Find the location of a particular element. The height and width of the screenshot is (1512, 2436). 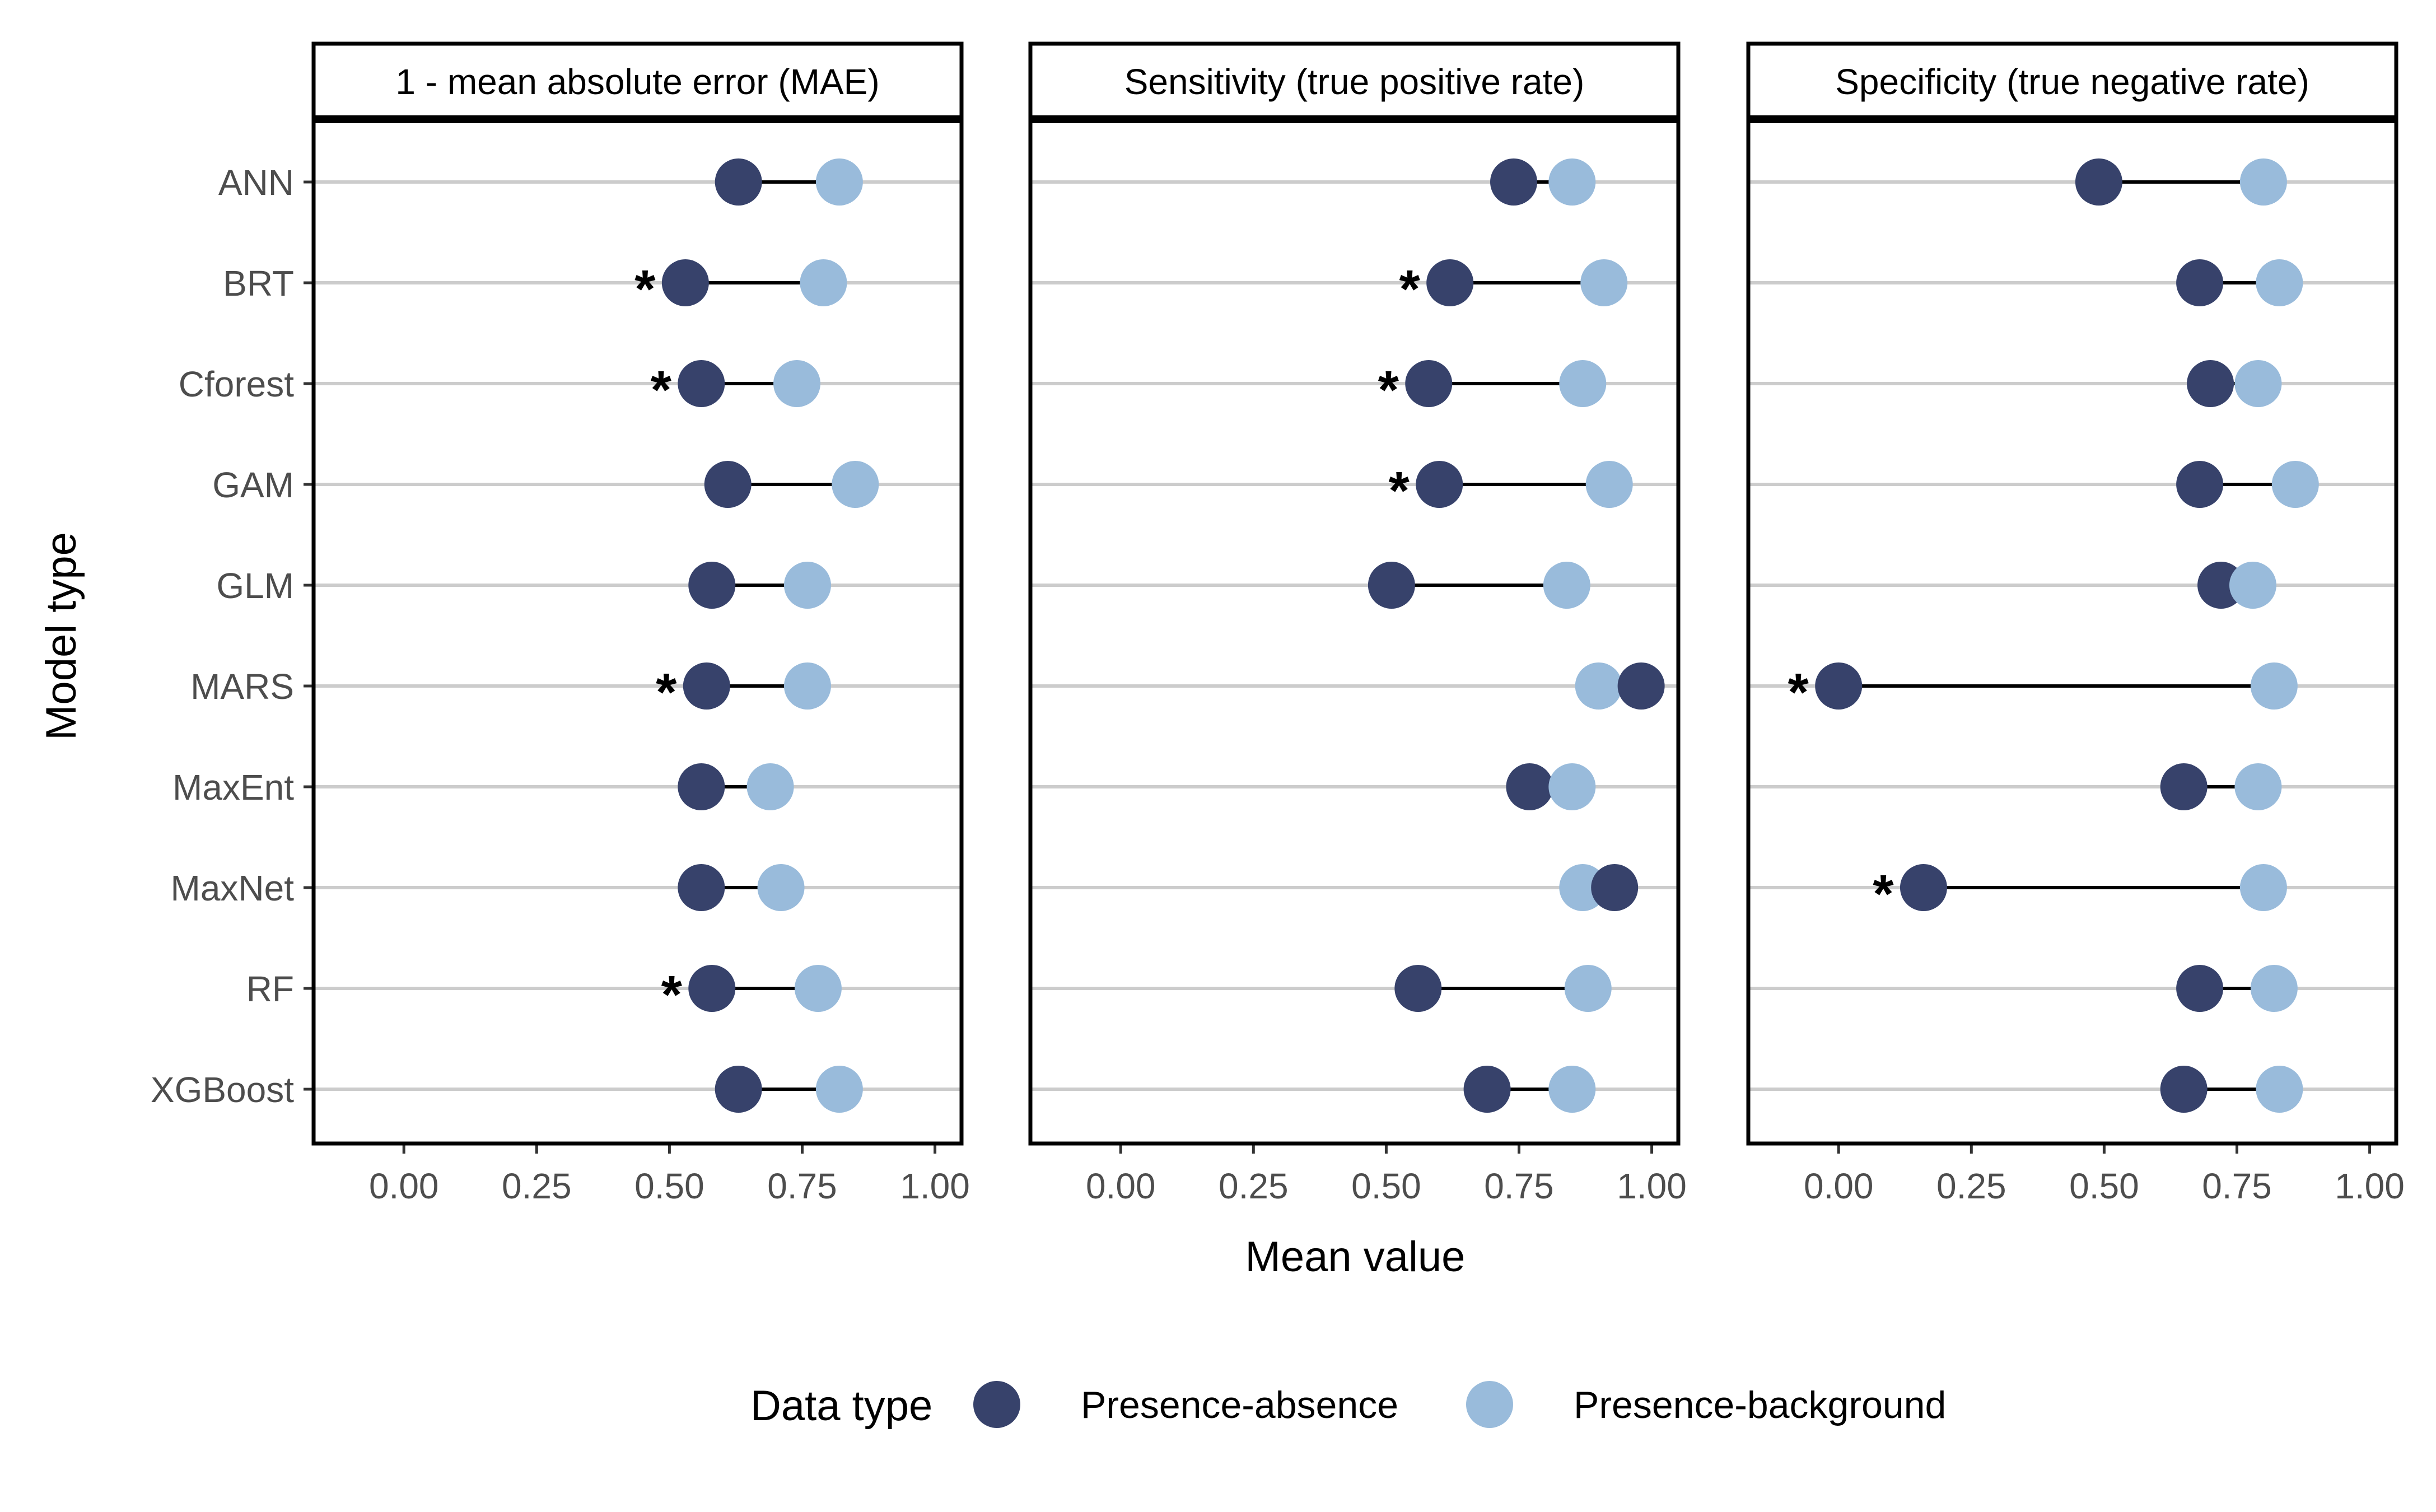

panel-title: Sensitivity (true positive rate) is located at coordinates (1355, 82).